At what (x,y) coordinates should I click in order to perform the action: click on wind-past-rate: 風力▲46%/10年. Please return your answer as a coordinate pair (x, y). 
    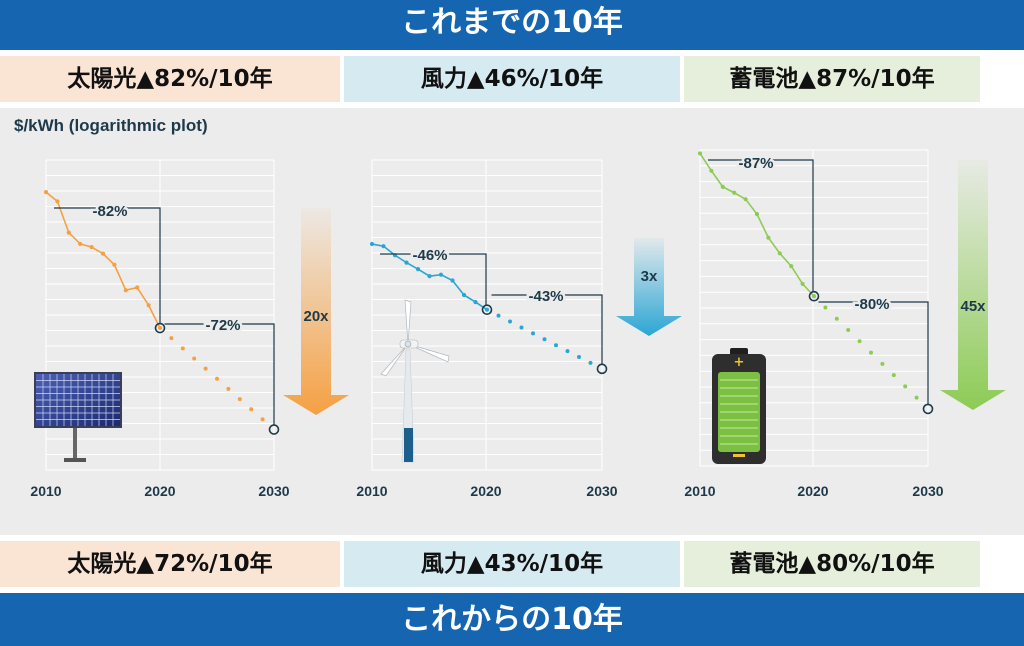
    Looking at the image, I should click on (512, 79).